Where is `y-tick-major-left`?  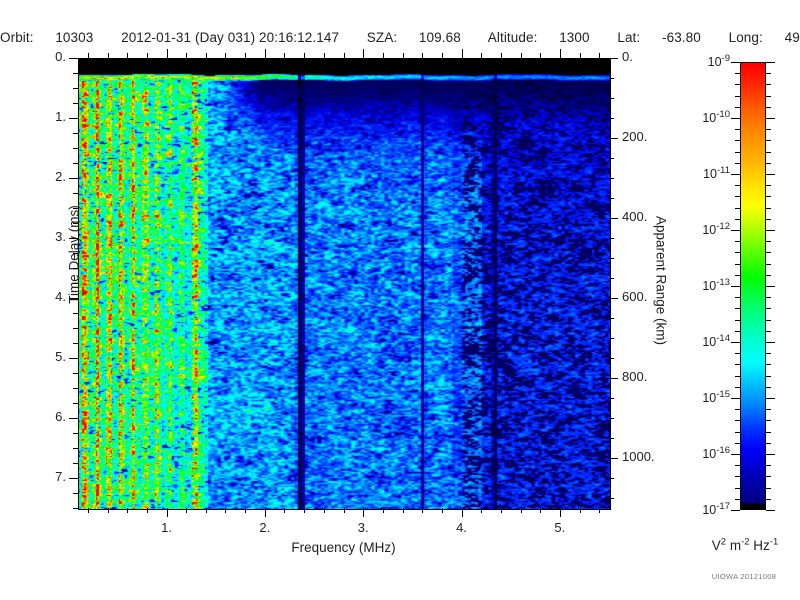 y-tick-major-left is located at coordinates (73, 178).